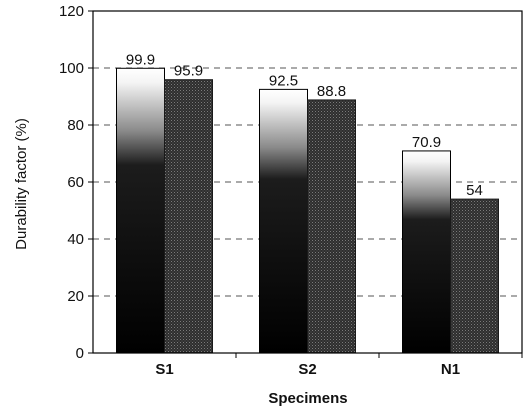  I want to click on y-tick-labels: 0 20 40 60 80 100 120, so click(71, 182).